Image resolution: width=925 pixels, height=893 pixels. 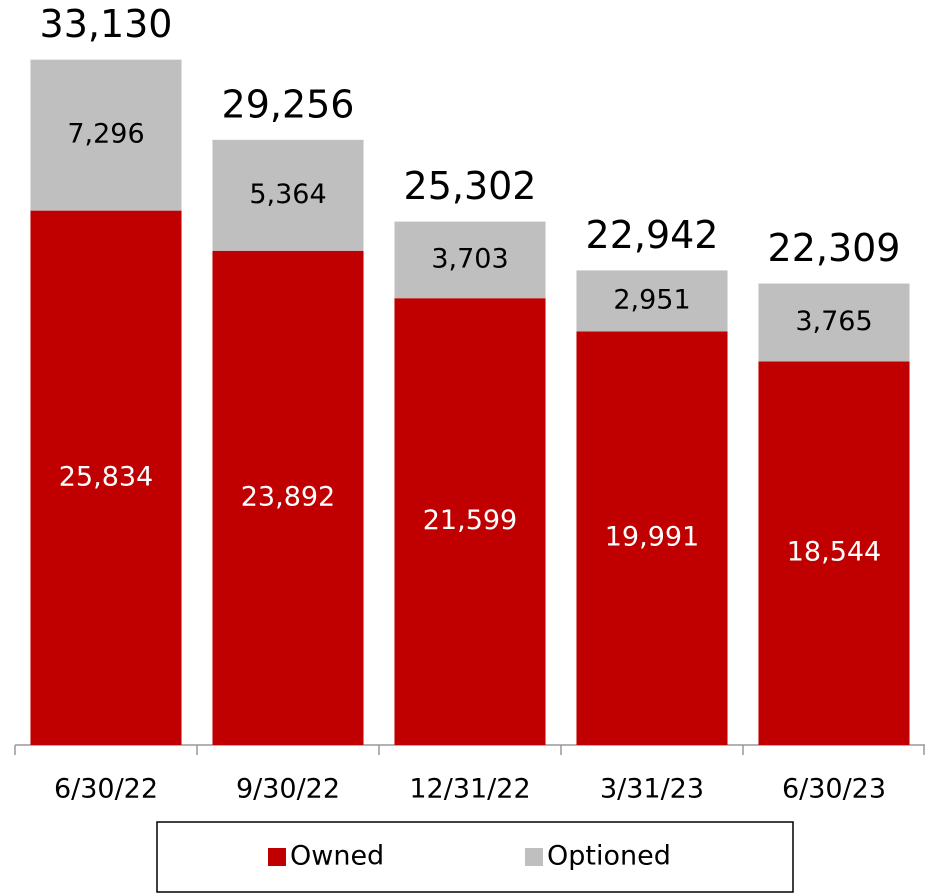 What do you see at coordinates (652, 235) in the screenshot?
I see `total-label: 22,942` at bounding box center [652, 235].